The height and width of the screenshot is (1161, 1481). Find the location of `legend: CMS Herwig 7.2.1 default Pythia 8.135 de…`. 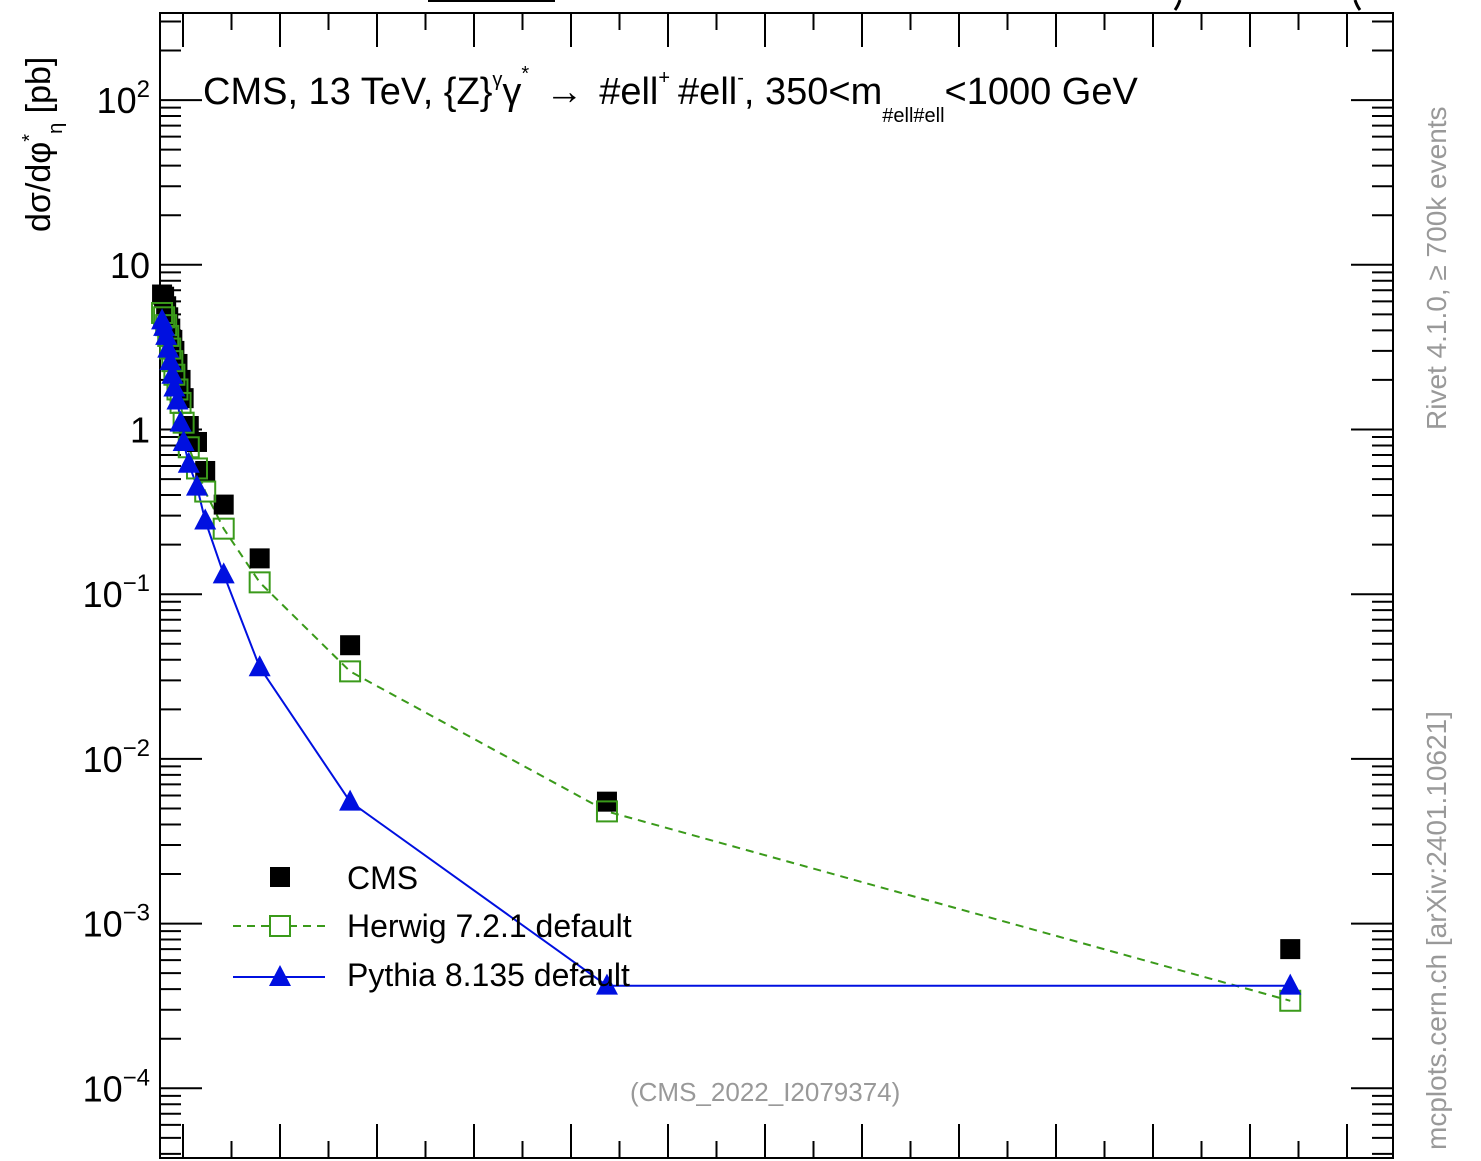

legend: CMS Herwig 7.2.1 default Pythia 8.135 de… is located at coordinates (432, 926).